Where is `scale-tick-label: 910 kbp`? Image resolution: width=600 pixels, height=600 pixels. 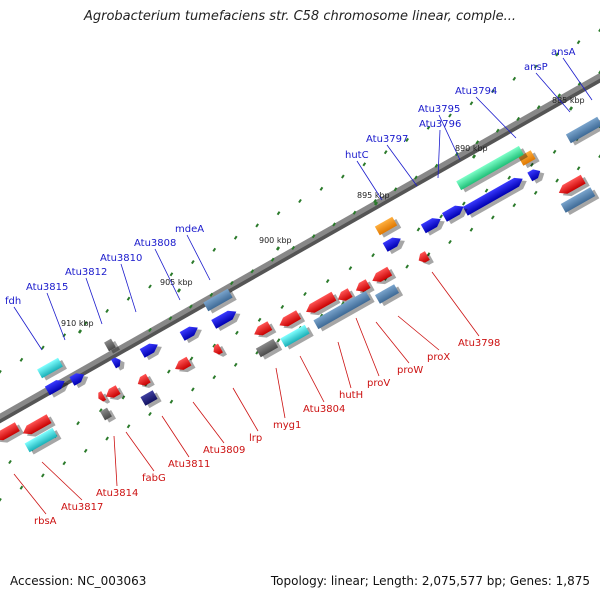
scale-tick-label: 910 kbp is located at coordinates (77, 323).